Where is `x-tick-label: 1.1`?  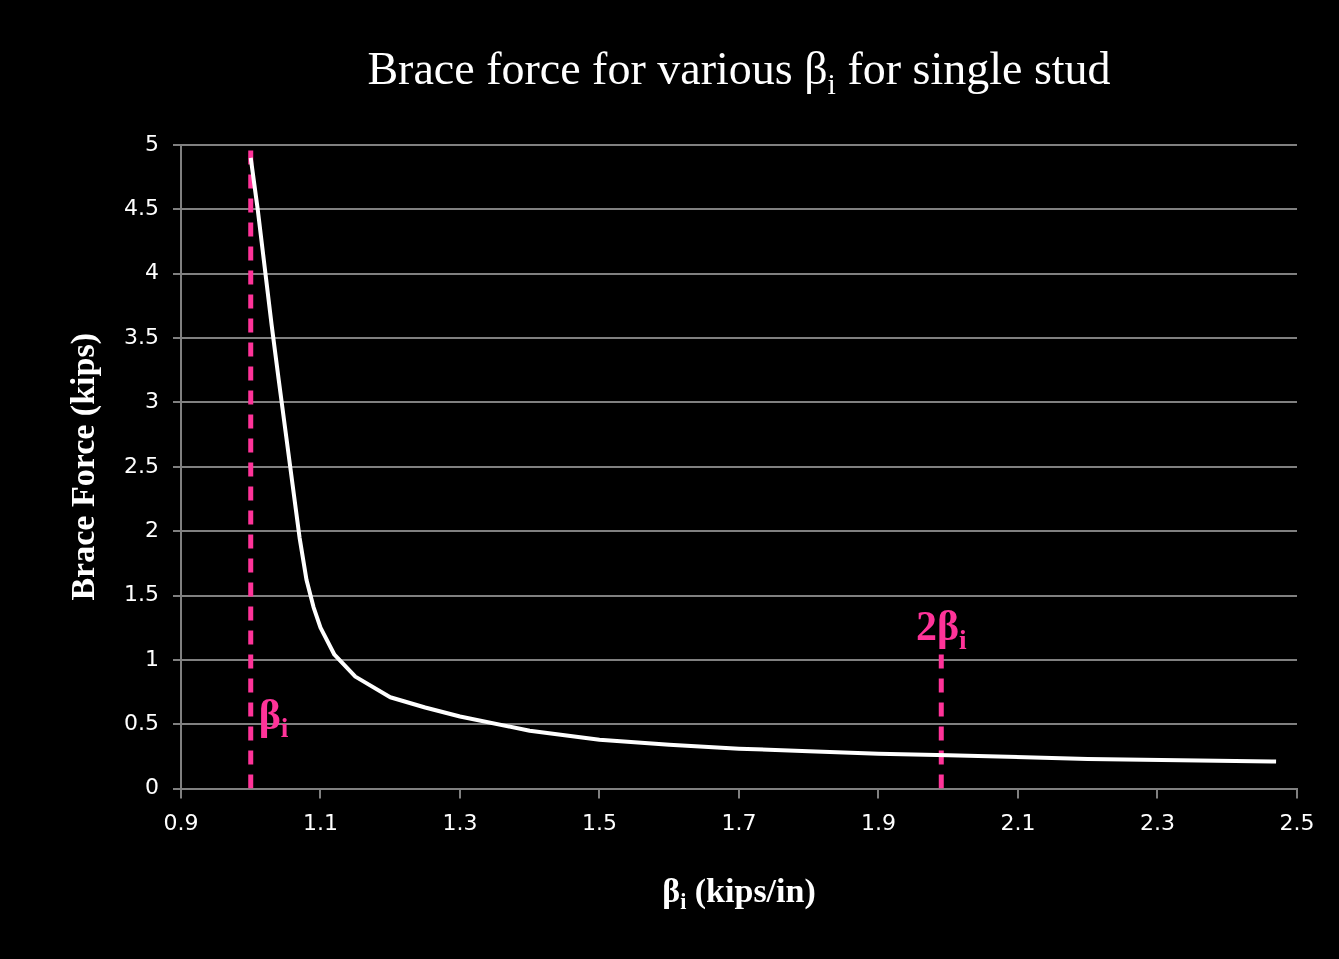 x-tick-label: 1.1 is located at coordinates (320, 822).